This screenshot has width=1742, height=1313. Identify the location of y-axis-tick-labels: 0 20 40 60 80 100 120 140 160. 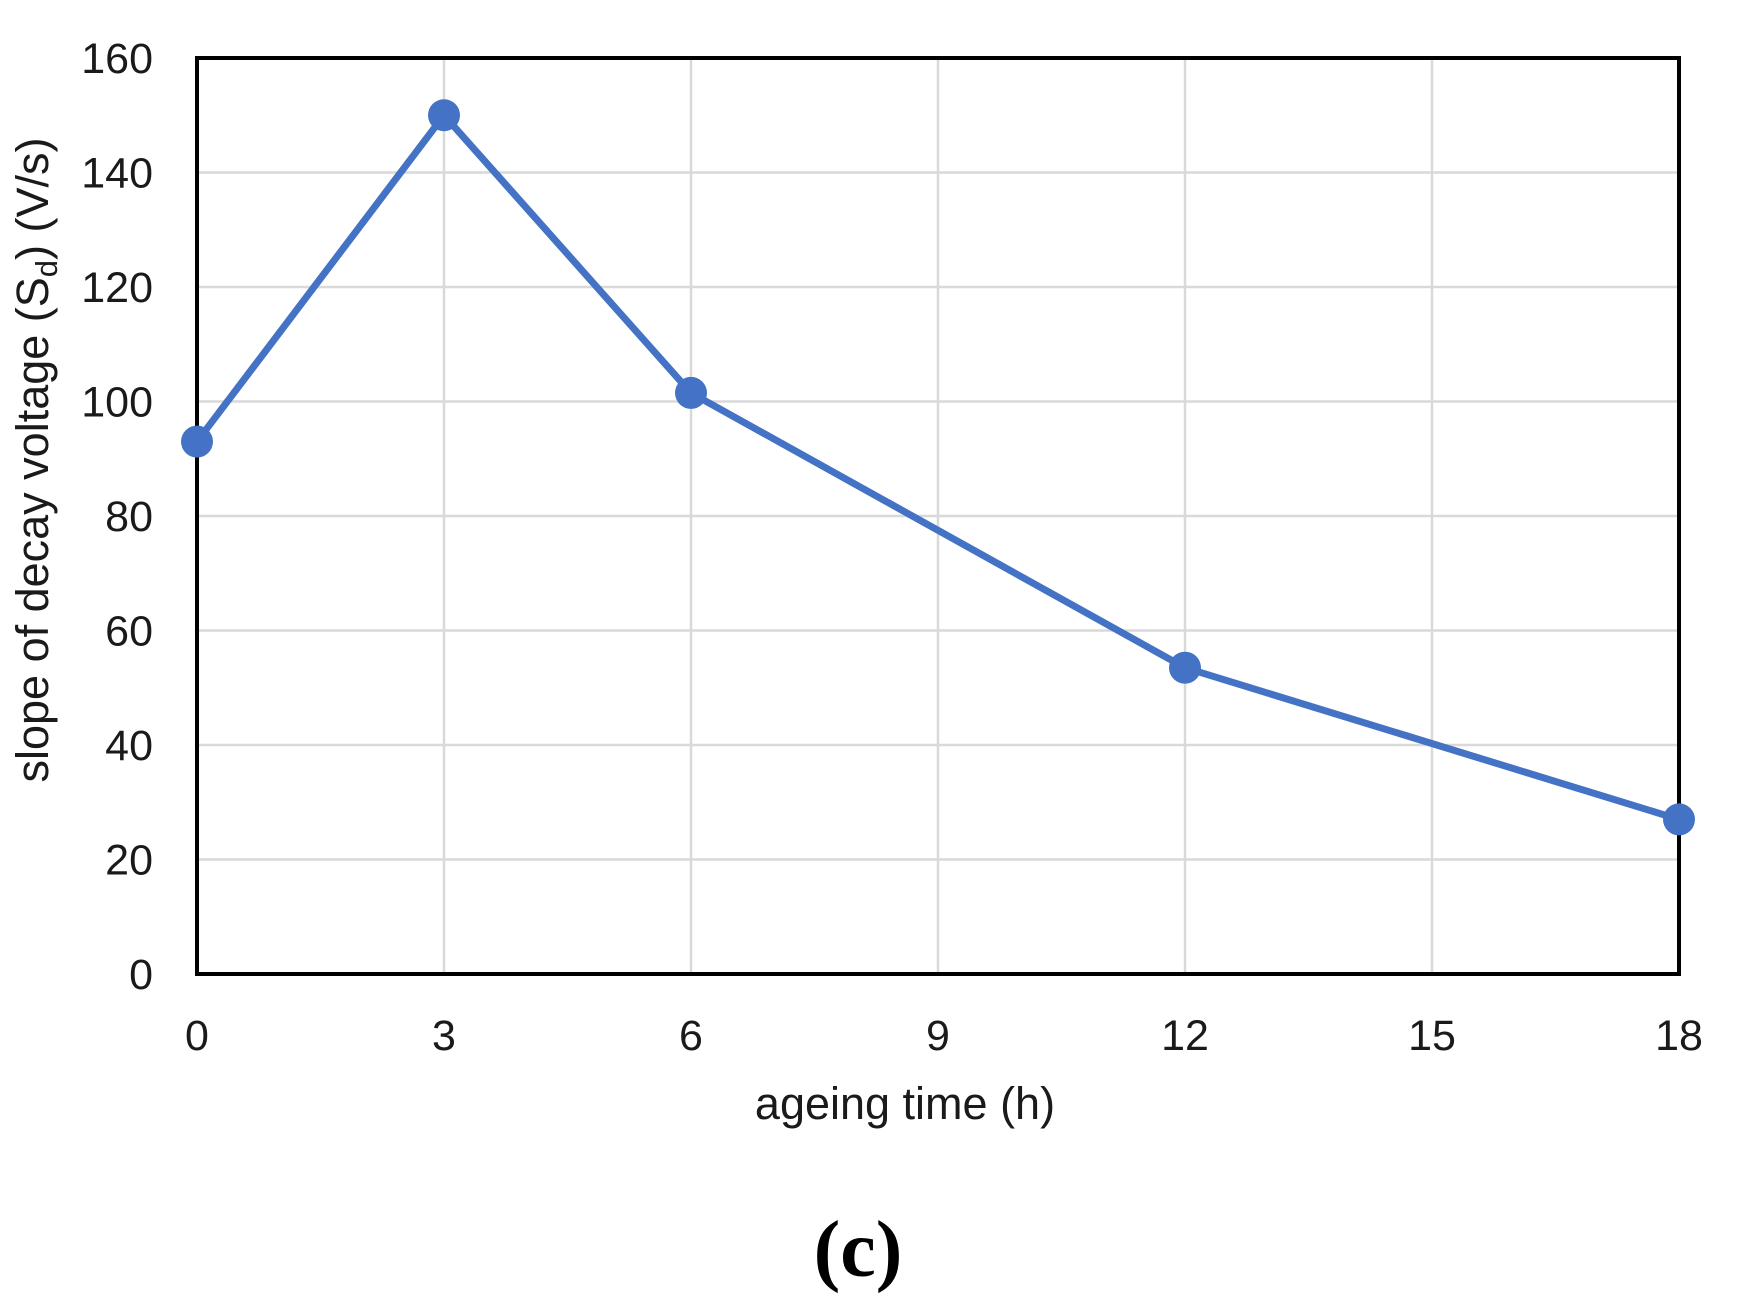
(117, 517).